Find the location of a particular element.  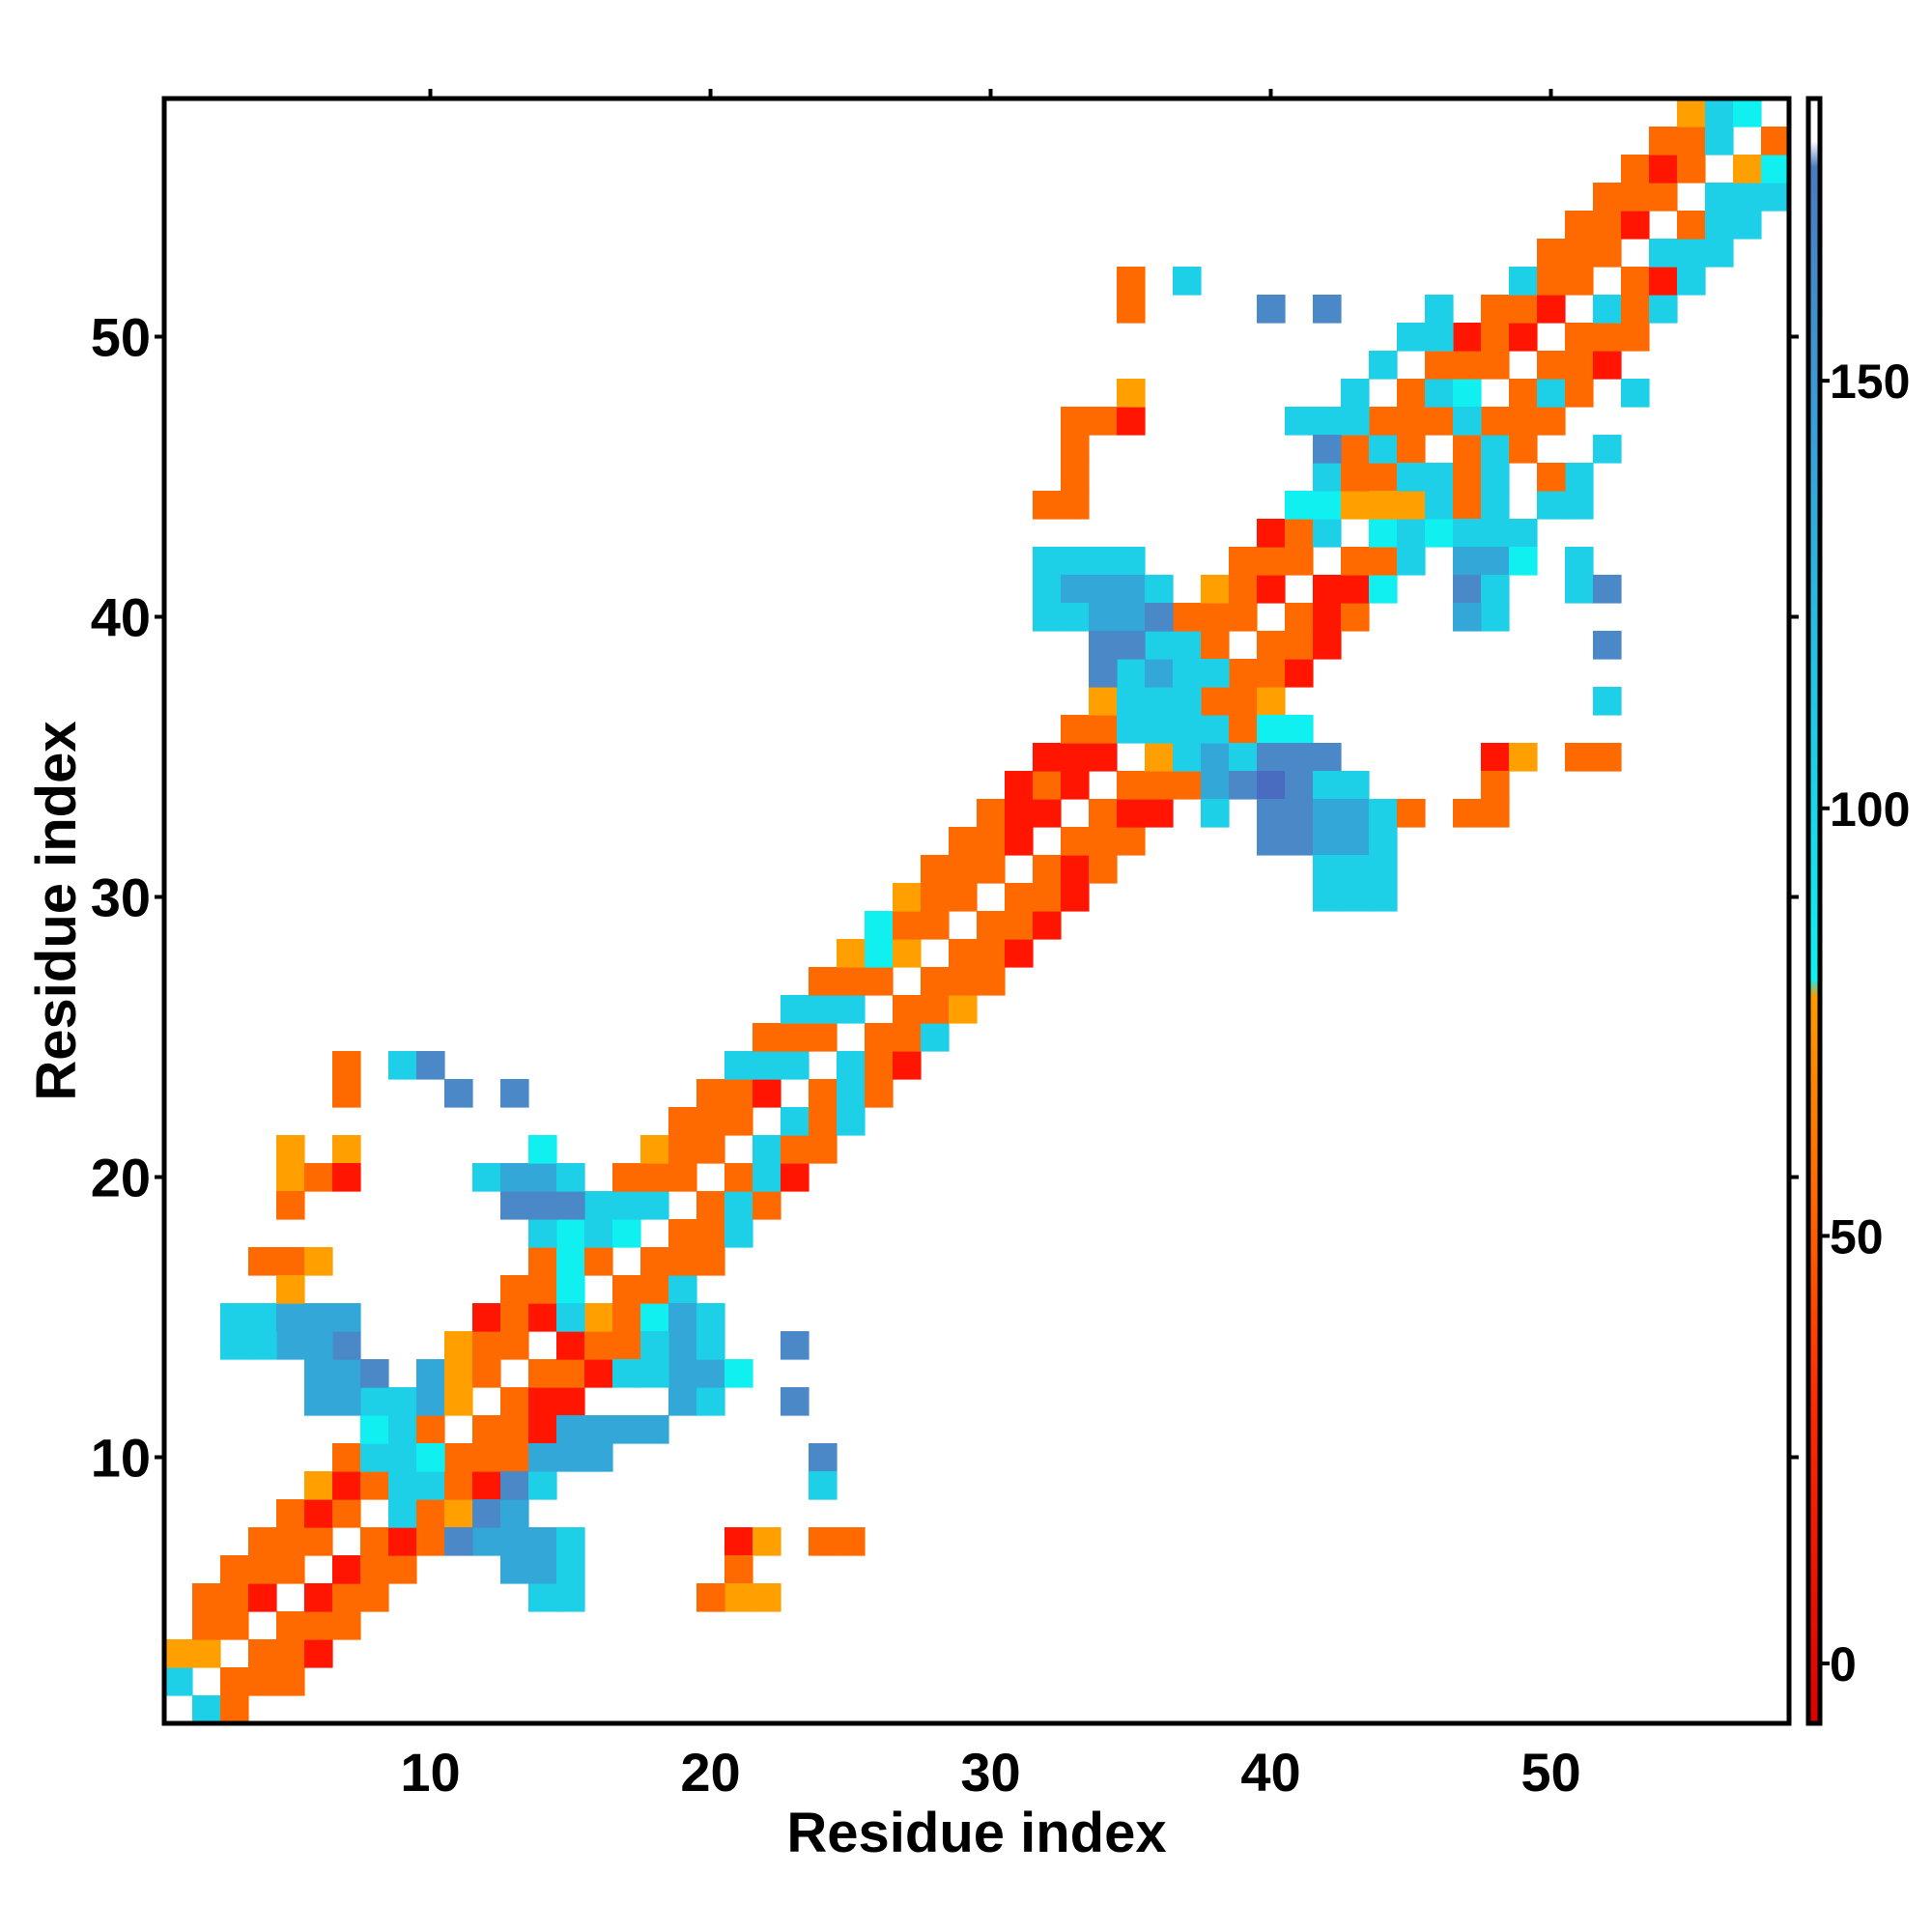

colorbar-tick-label: 0 is located at coordinates (1843, 1664).